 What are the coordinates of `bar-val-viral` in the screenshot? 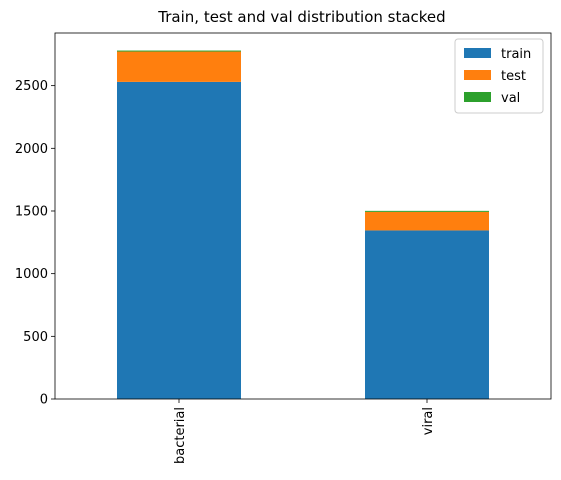 It's located at (427, 211).